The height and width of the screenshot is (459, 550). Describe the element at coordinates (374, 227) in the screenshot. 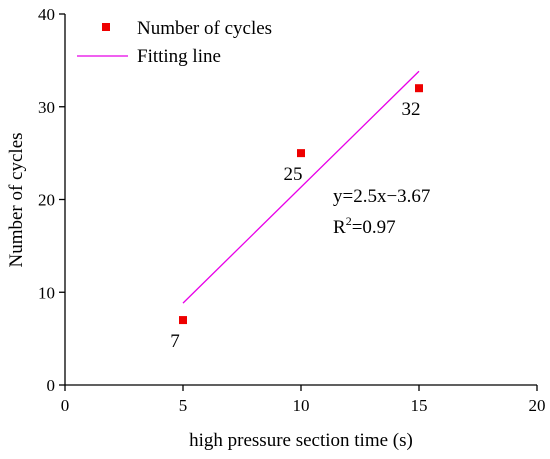

I see `r-squared-value: =0.97` at that location.